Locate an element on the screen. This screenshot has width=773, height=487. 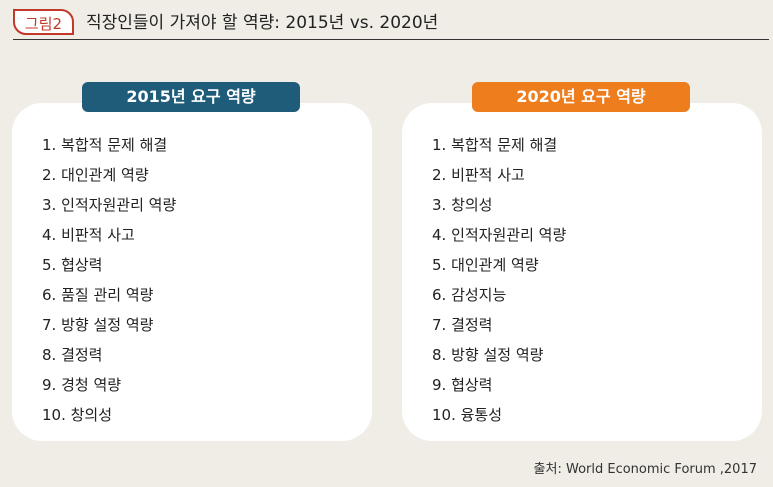
list-item: 8. 결정력 is located at coordinates (72, 355).